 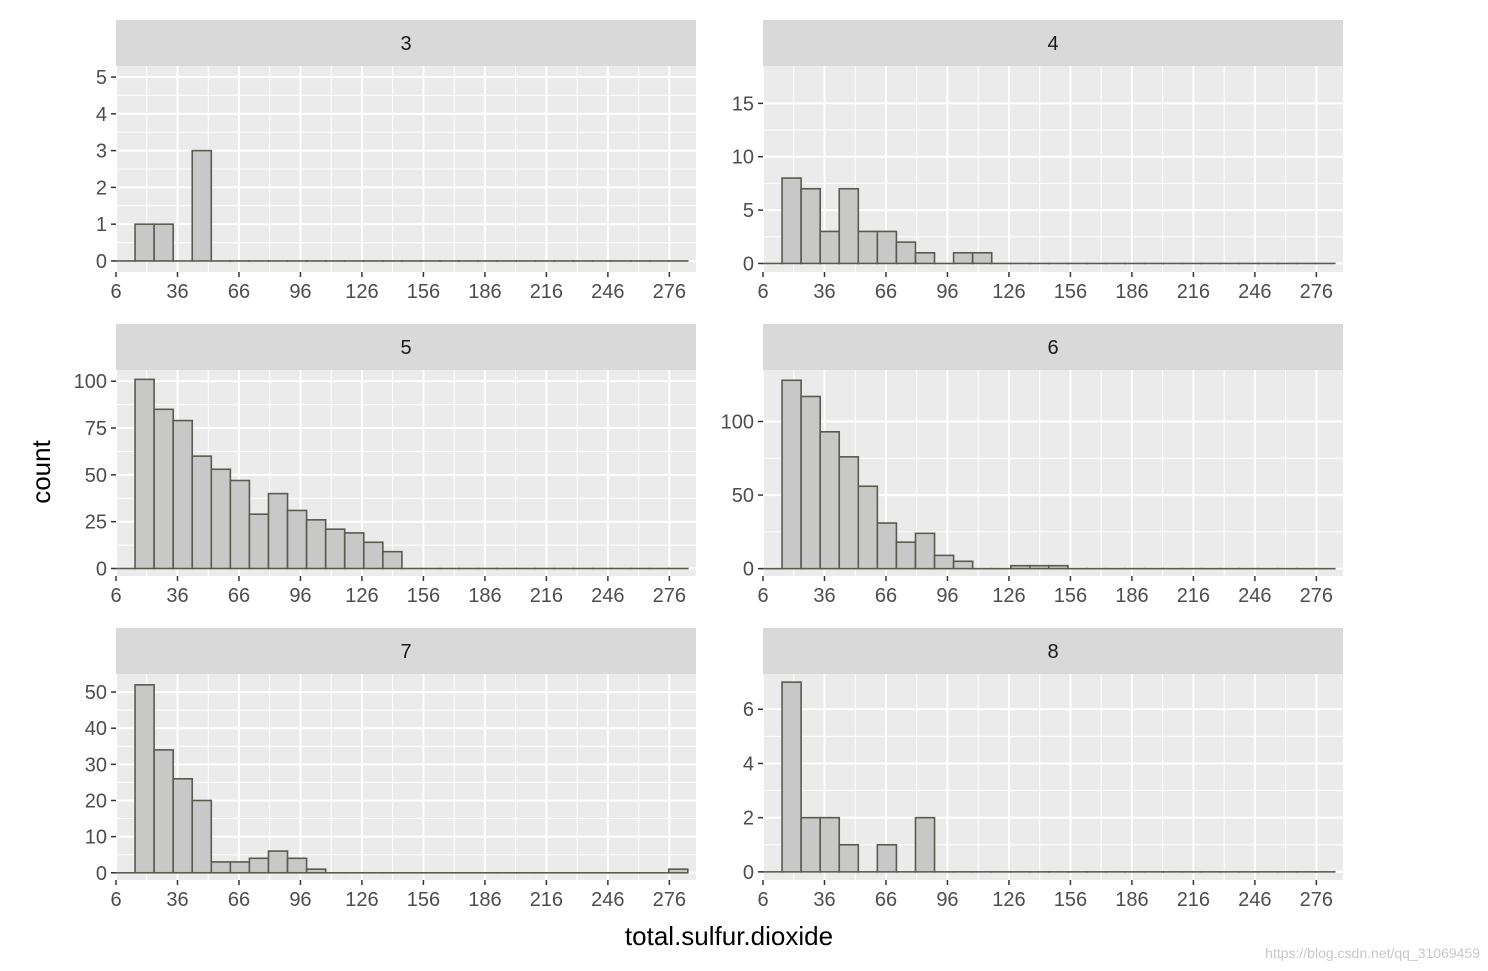 What do you see at coordinates (101, 152) in the screenshot?
I see `y-tick-label: 3` at bounding box center [101, 152].